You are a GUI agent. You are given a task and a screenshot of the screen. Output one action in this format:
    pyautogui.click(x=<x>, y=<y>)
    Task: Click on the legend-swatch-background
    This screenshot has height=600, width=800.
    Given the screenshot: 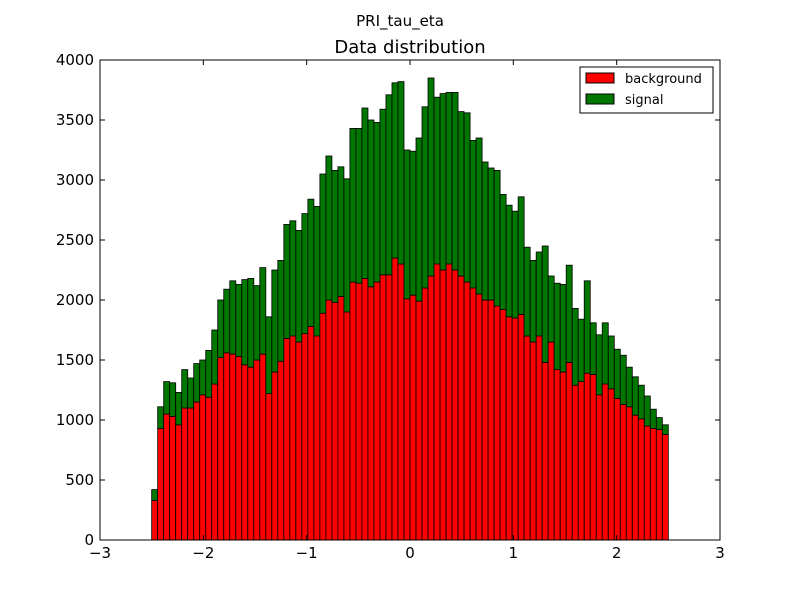 What is the action you would take?
    pyautogui.click(x=600, y=78)
    